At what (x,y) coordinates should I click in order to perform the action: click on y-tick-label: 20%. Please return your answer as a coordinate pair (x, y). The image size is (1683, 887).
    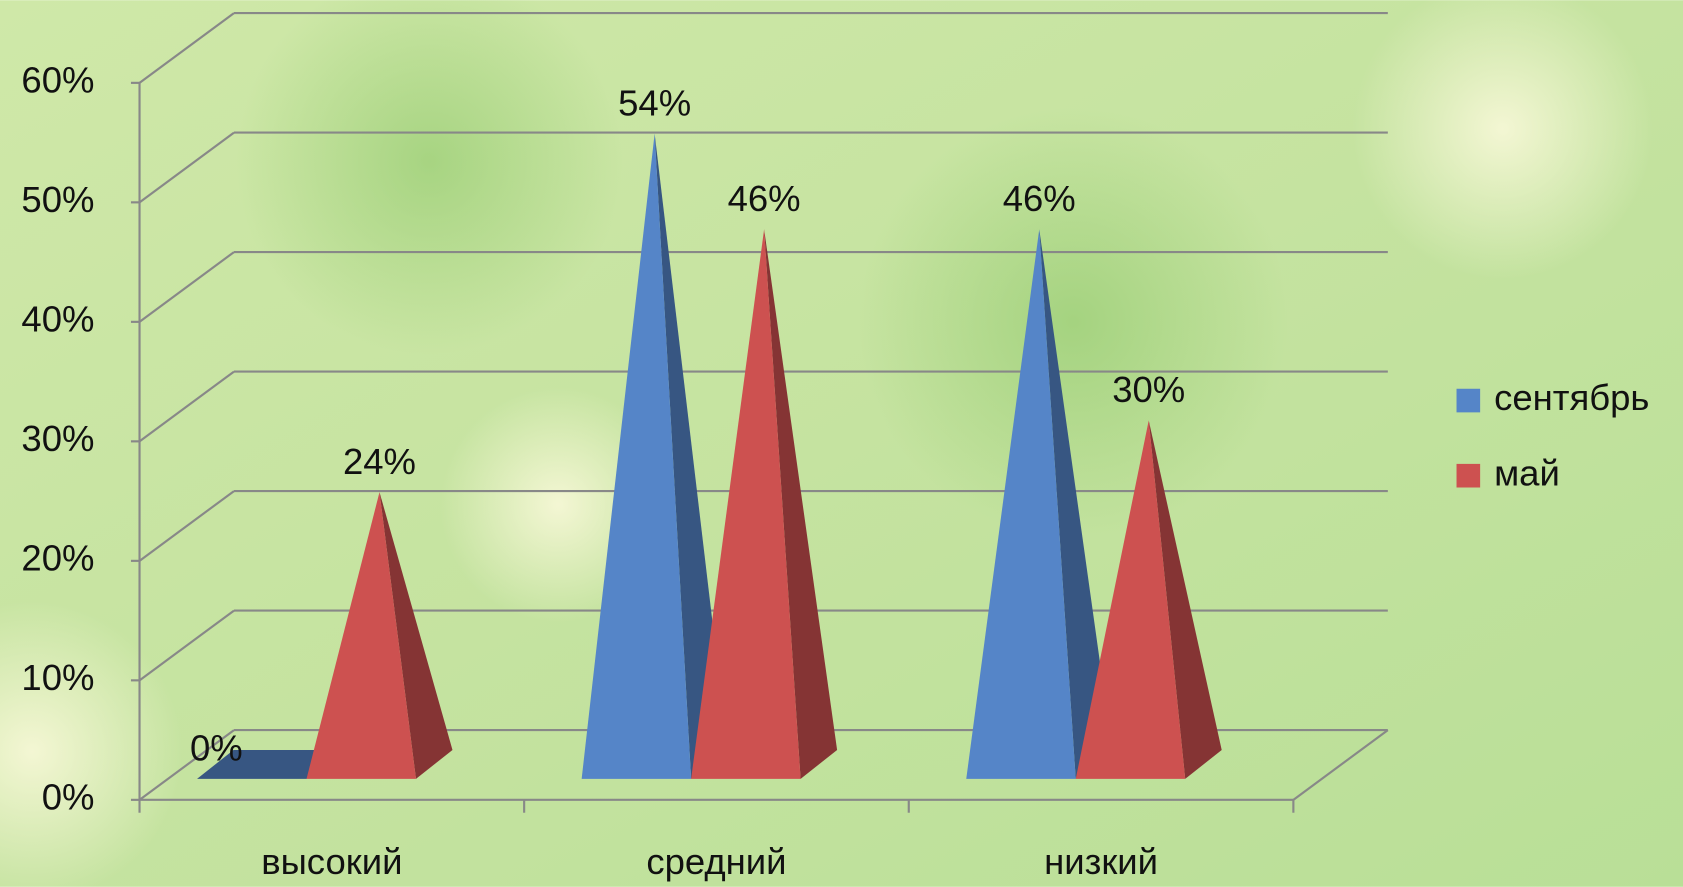
    Looking at the image, I should click on (57, 557).